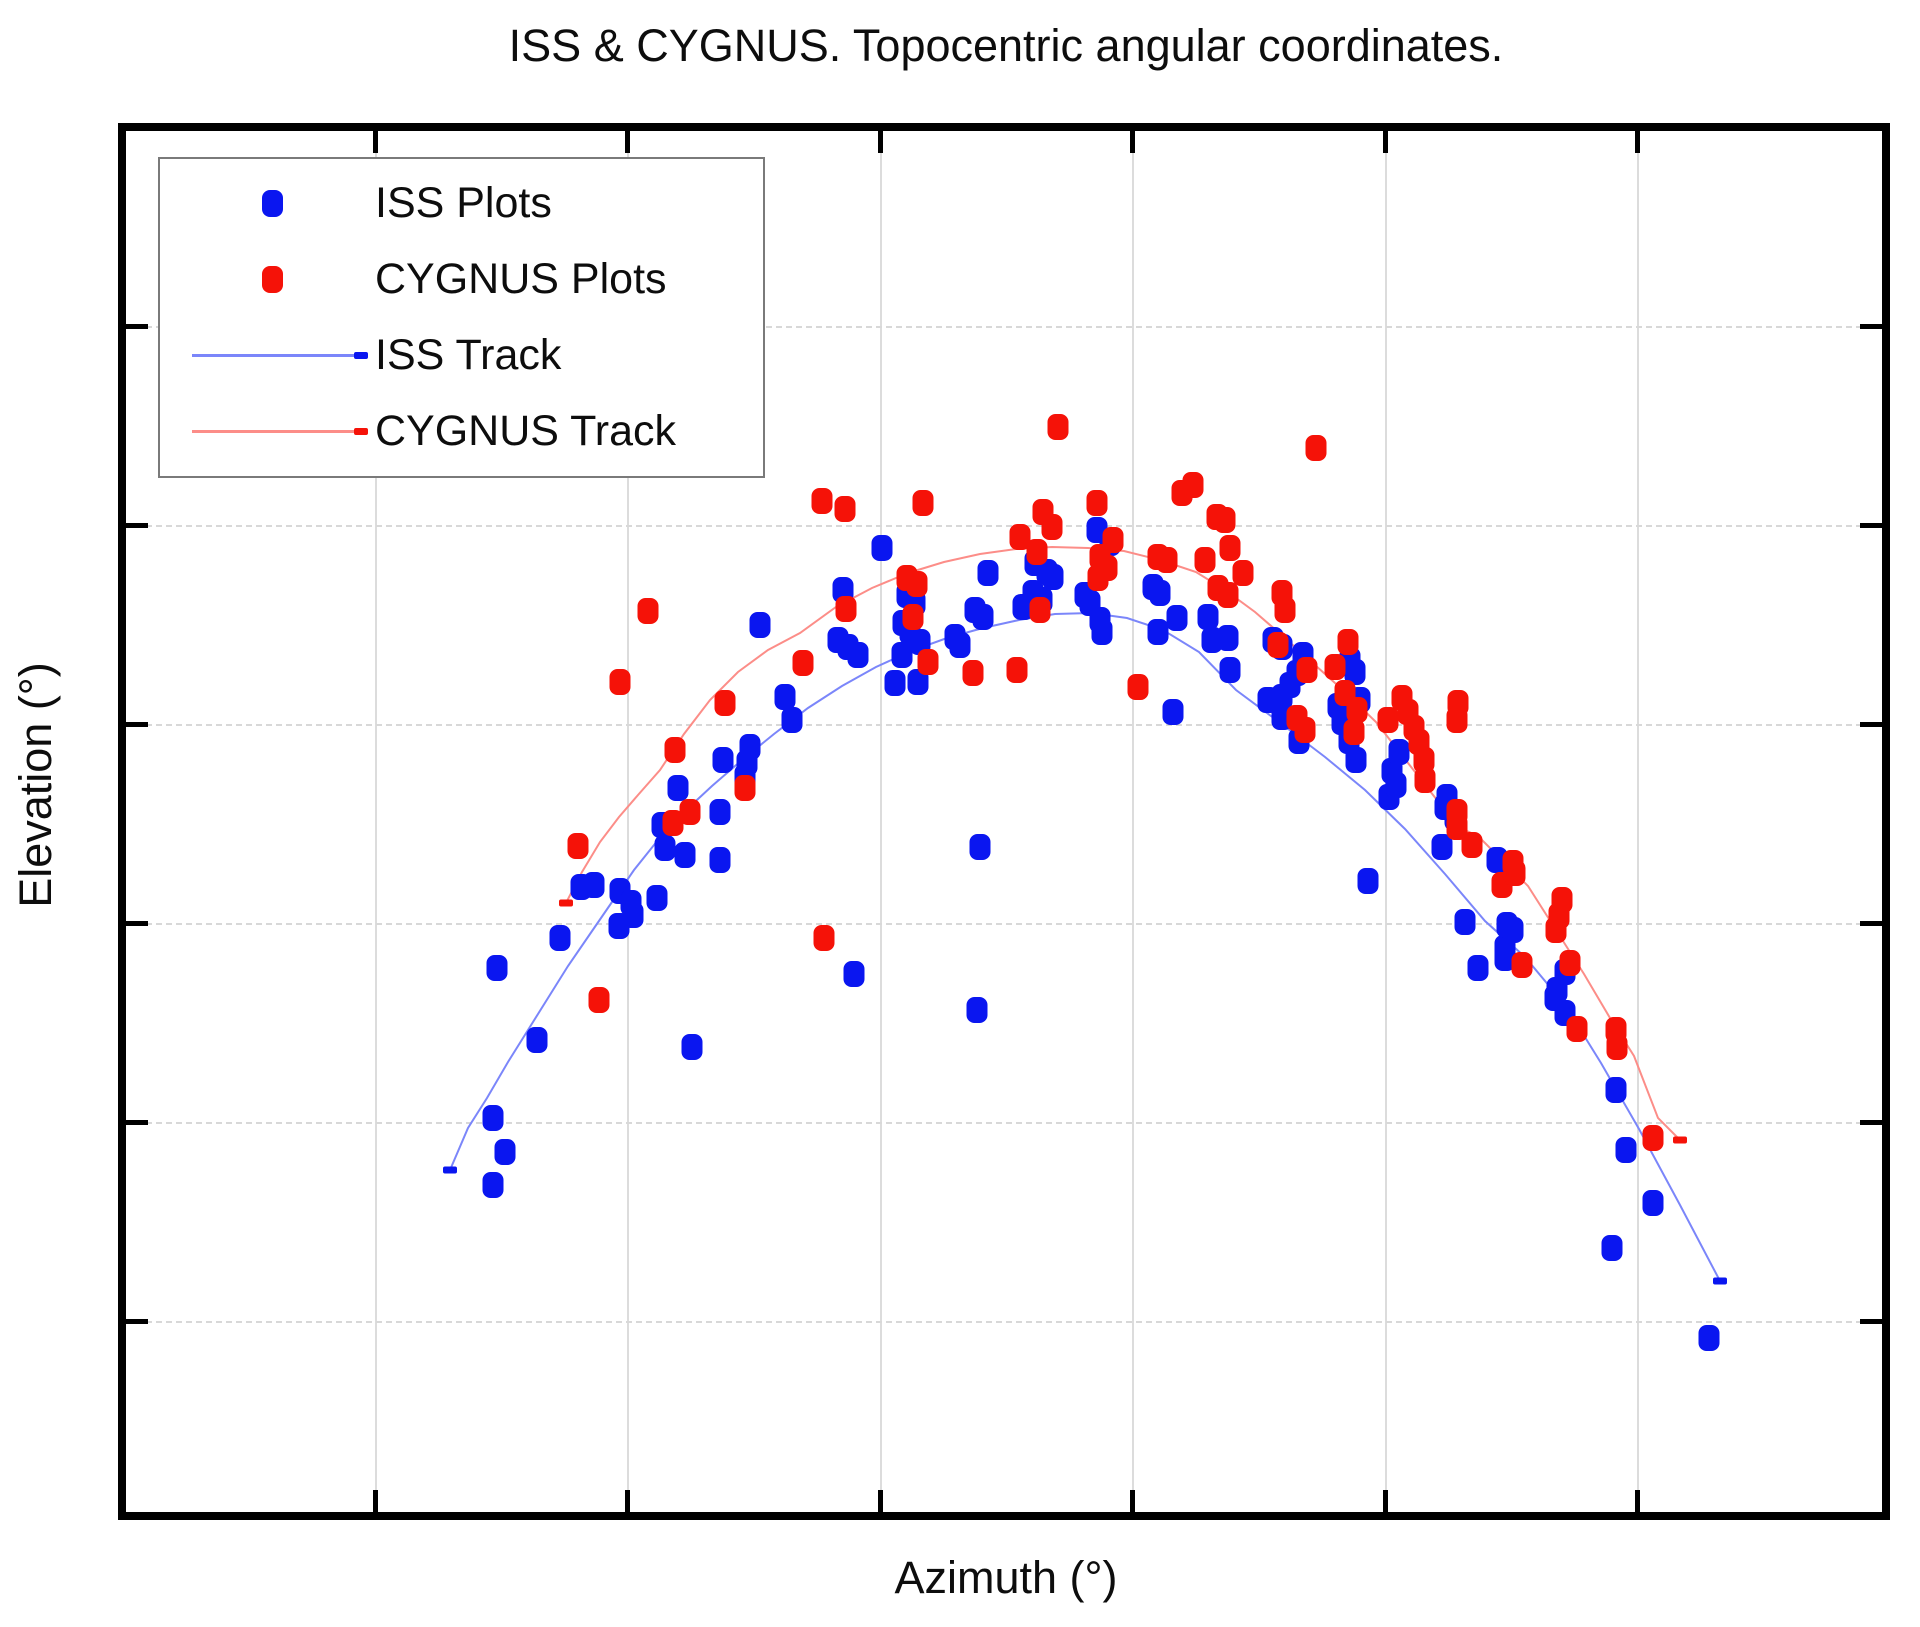 This screenshot has width=1920, height=1627. I want to click on legend-item-cygnus-track: CYGNUS Track, so click(461, 432).